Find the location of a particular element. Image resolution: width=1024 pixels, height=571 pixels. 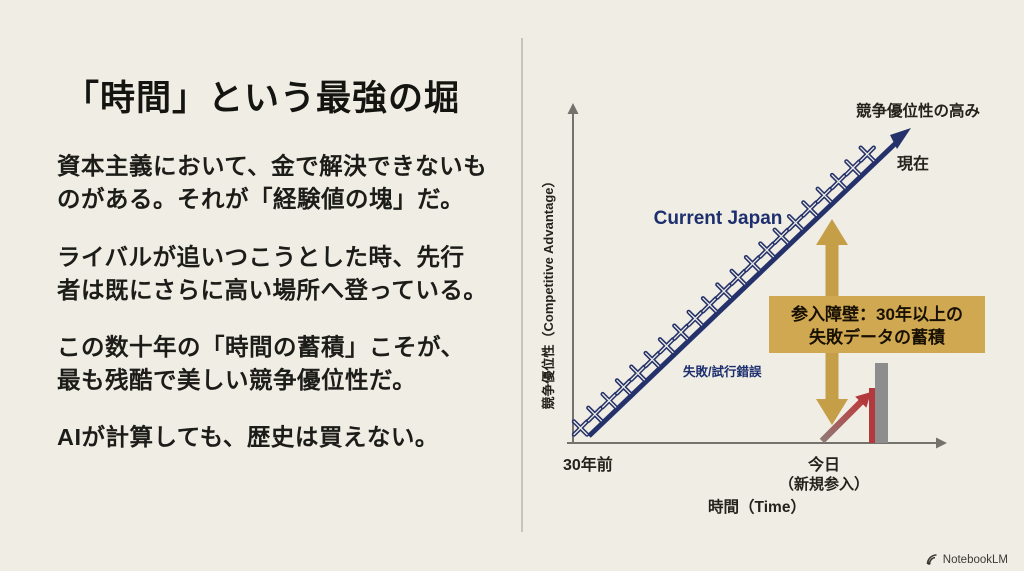

entry-wall-red-stripe is located at coordinates (872, 415).